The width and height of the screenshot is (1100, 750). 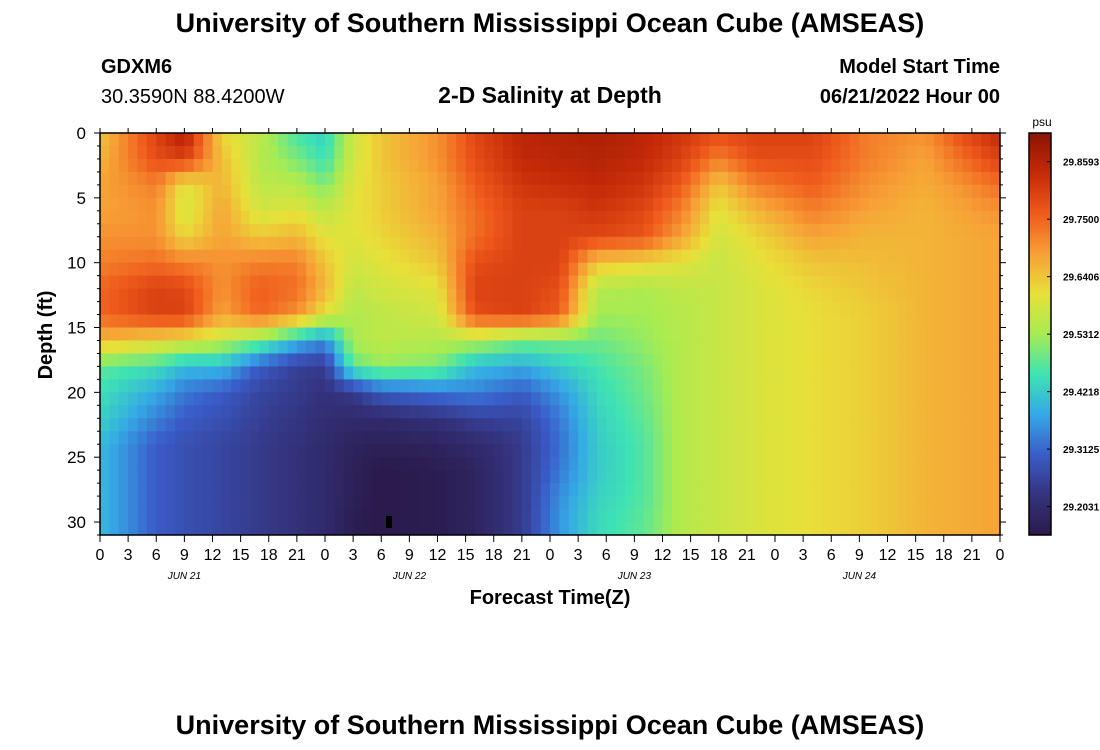 What do you see at coordinates (634, 576) in the screenshot?
I see `date-label: JUN 23` at bounding box center [634, 576].